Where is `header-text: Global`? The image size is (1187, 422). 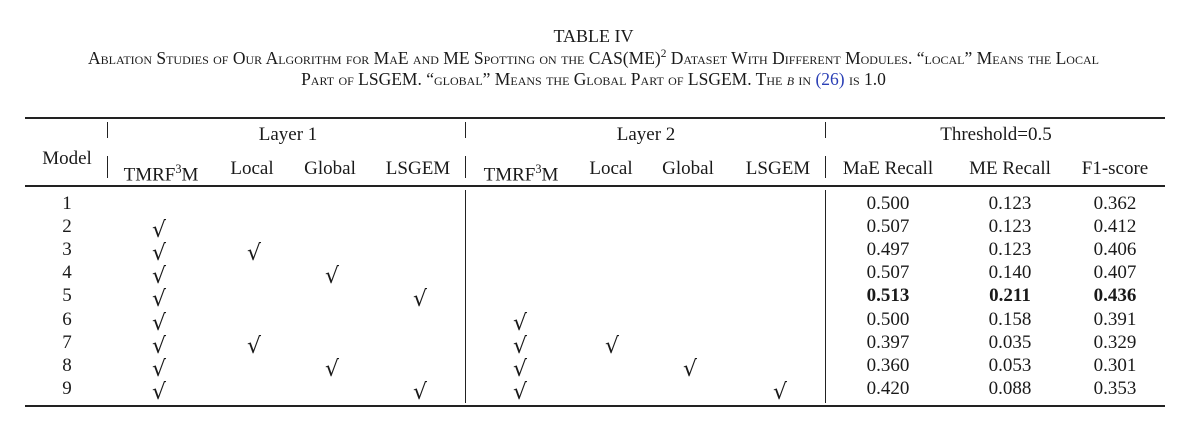
header-text: Global is located at coordinates (688, 168).